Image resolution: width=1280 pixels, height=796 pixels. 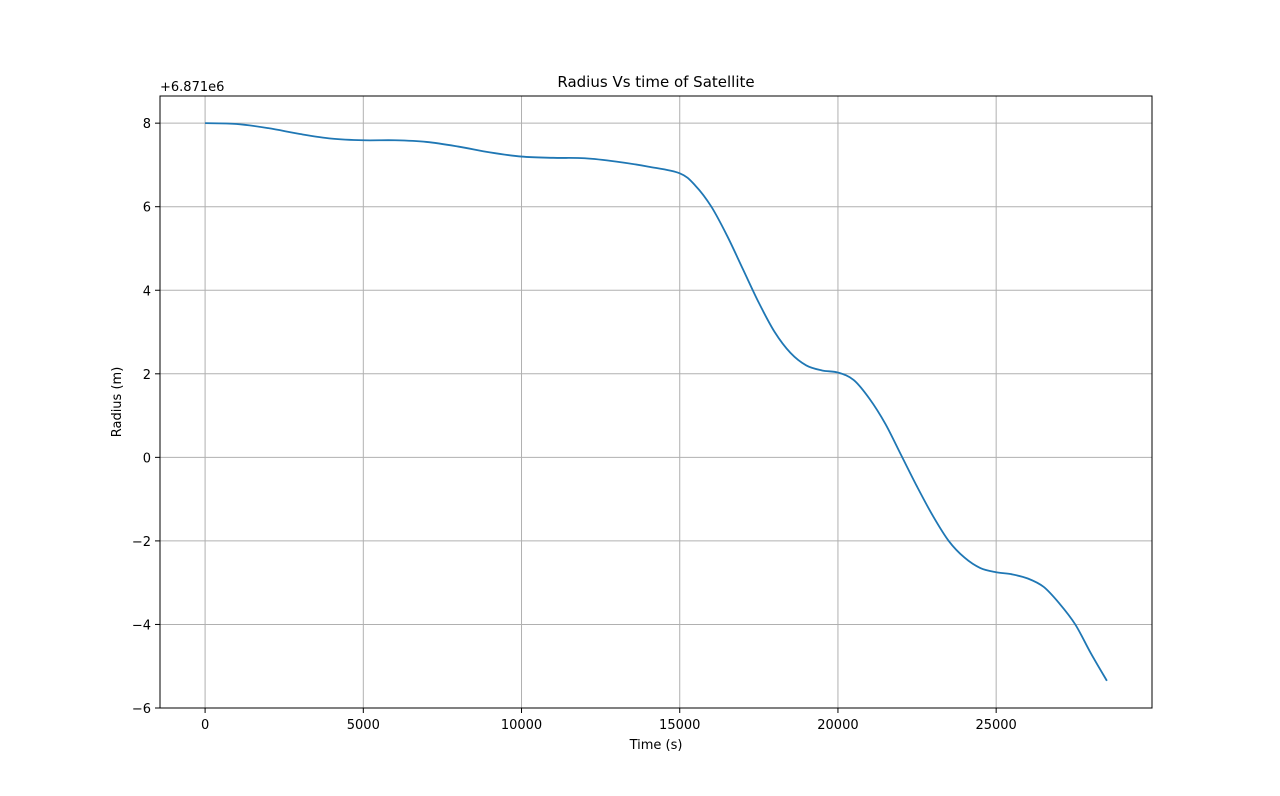 What do you see at coordinates (147, 124) in the screenshot?
I see `y-tick-label: 8` at bounding box center [147, 124].